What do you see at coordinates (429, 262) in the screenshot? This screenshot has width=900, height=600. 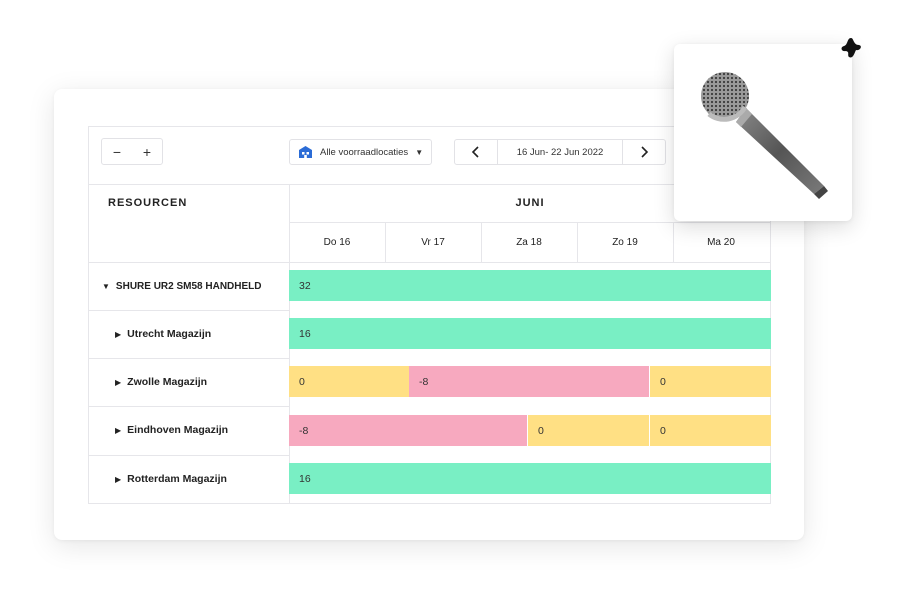 I see `header-divider` at bounding box center [429, 262].